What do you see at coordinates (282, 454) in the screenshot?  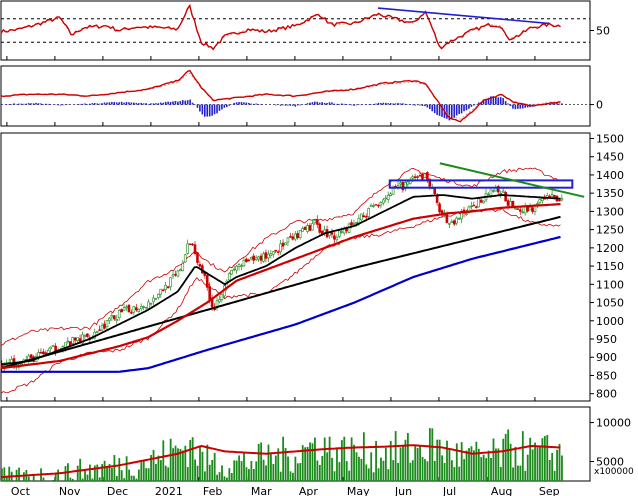 I see `volume-bars` at bounding box center [282, 454].